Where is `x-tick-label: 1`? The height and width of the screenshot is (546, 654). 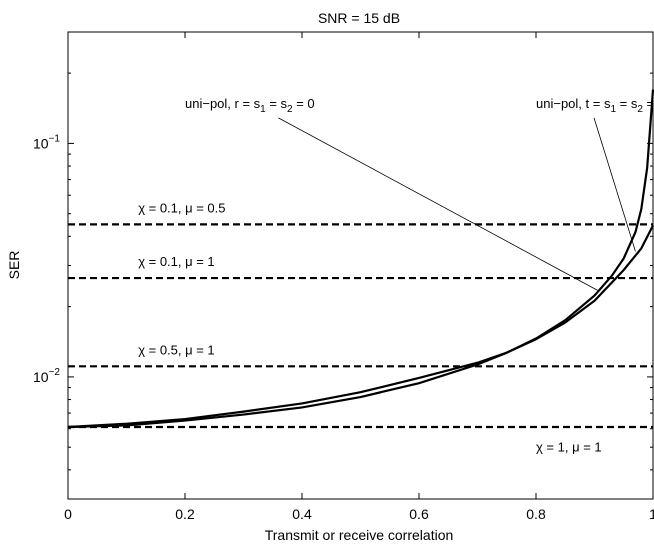
x-tick-label: 1 is located at coordinates (651, 514).